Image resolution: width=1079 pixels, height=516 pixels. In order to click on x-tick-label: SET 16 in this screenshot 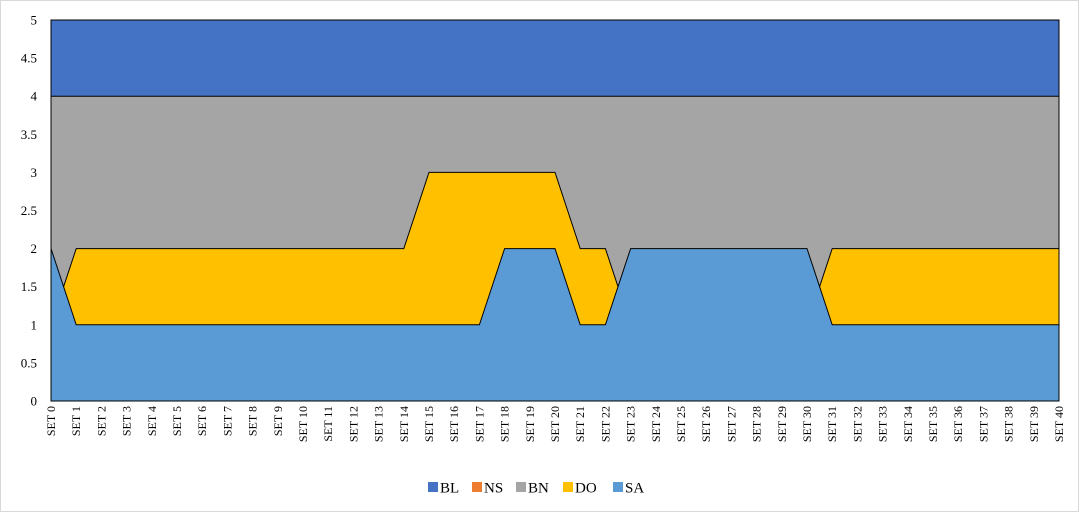, I will do `click(454, 424)`.